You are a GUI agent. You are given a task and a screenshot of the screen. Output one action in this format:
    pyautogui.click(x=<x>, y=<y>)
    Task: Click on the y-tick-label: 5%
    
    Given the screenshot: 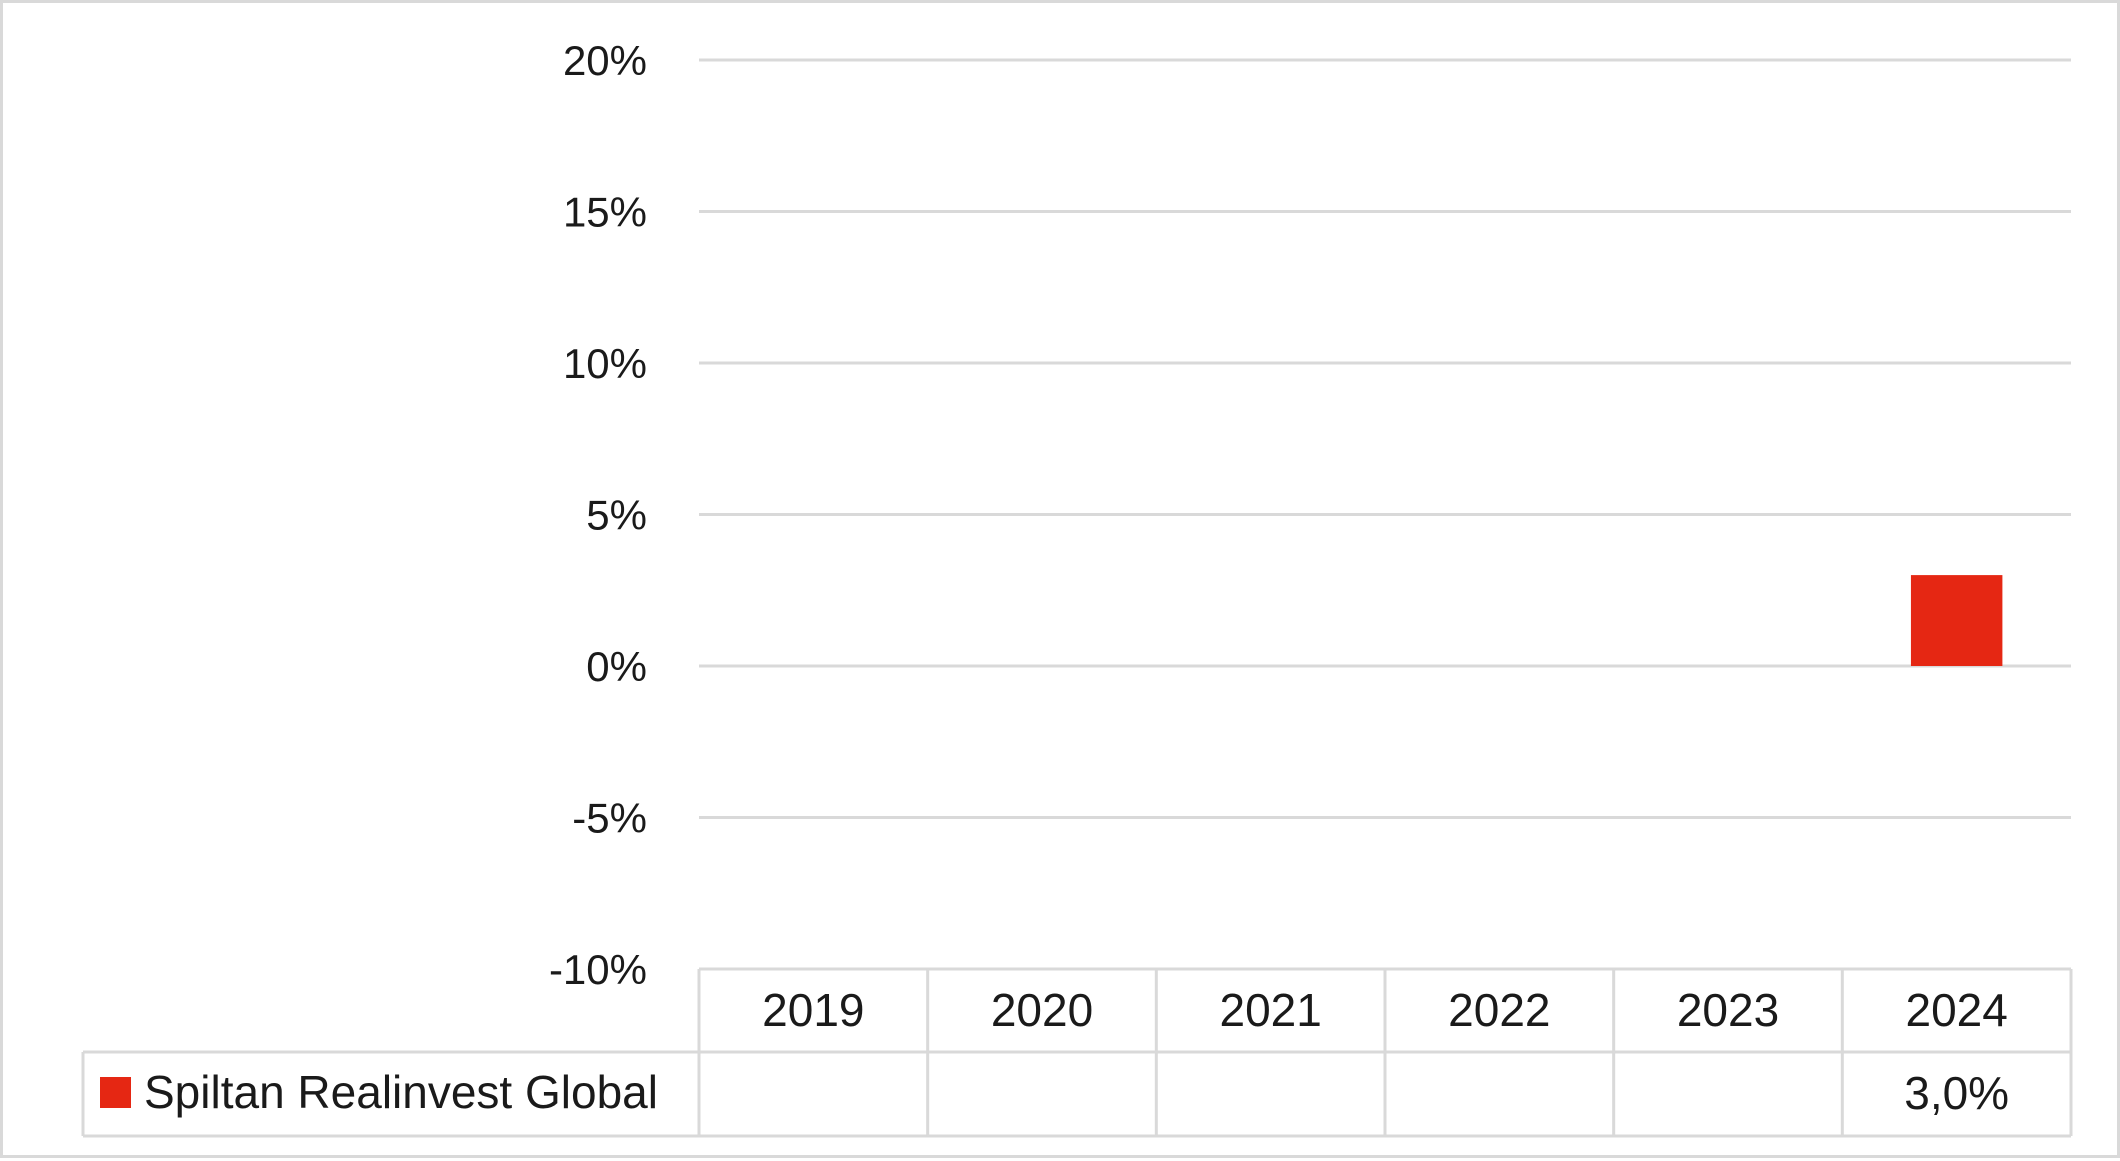 What is the action you would take?
    pyautogui.click(x=616, y=515)
    